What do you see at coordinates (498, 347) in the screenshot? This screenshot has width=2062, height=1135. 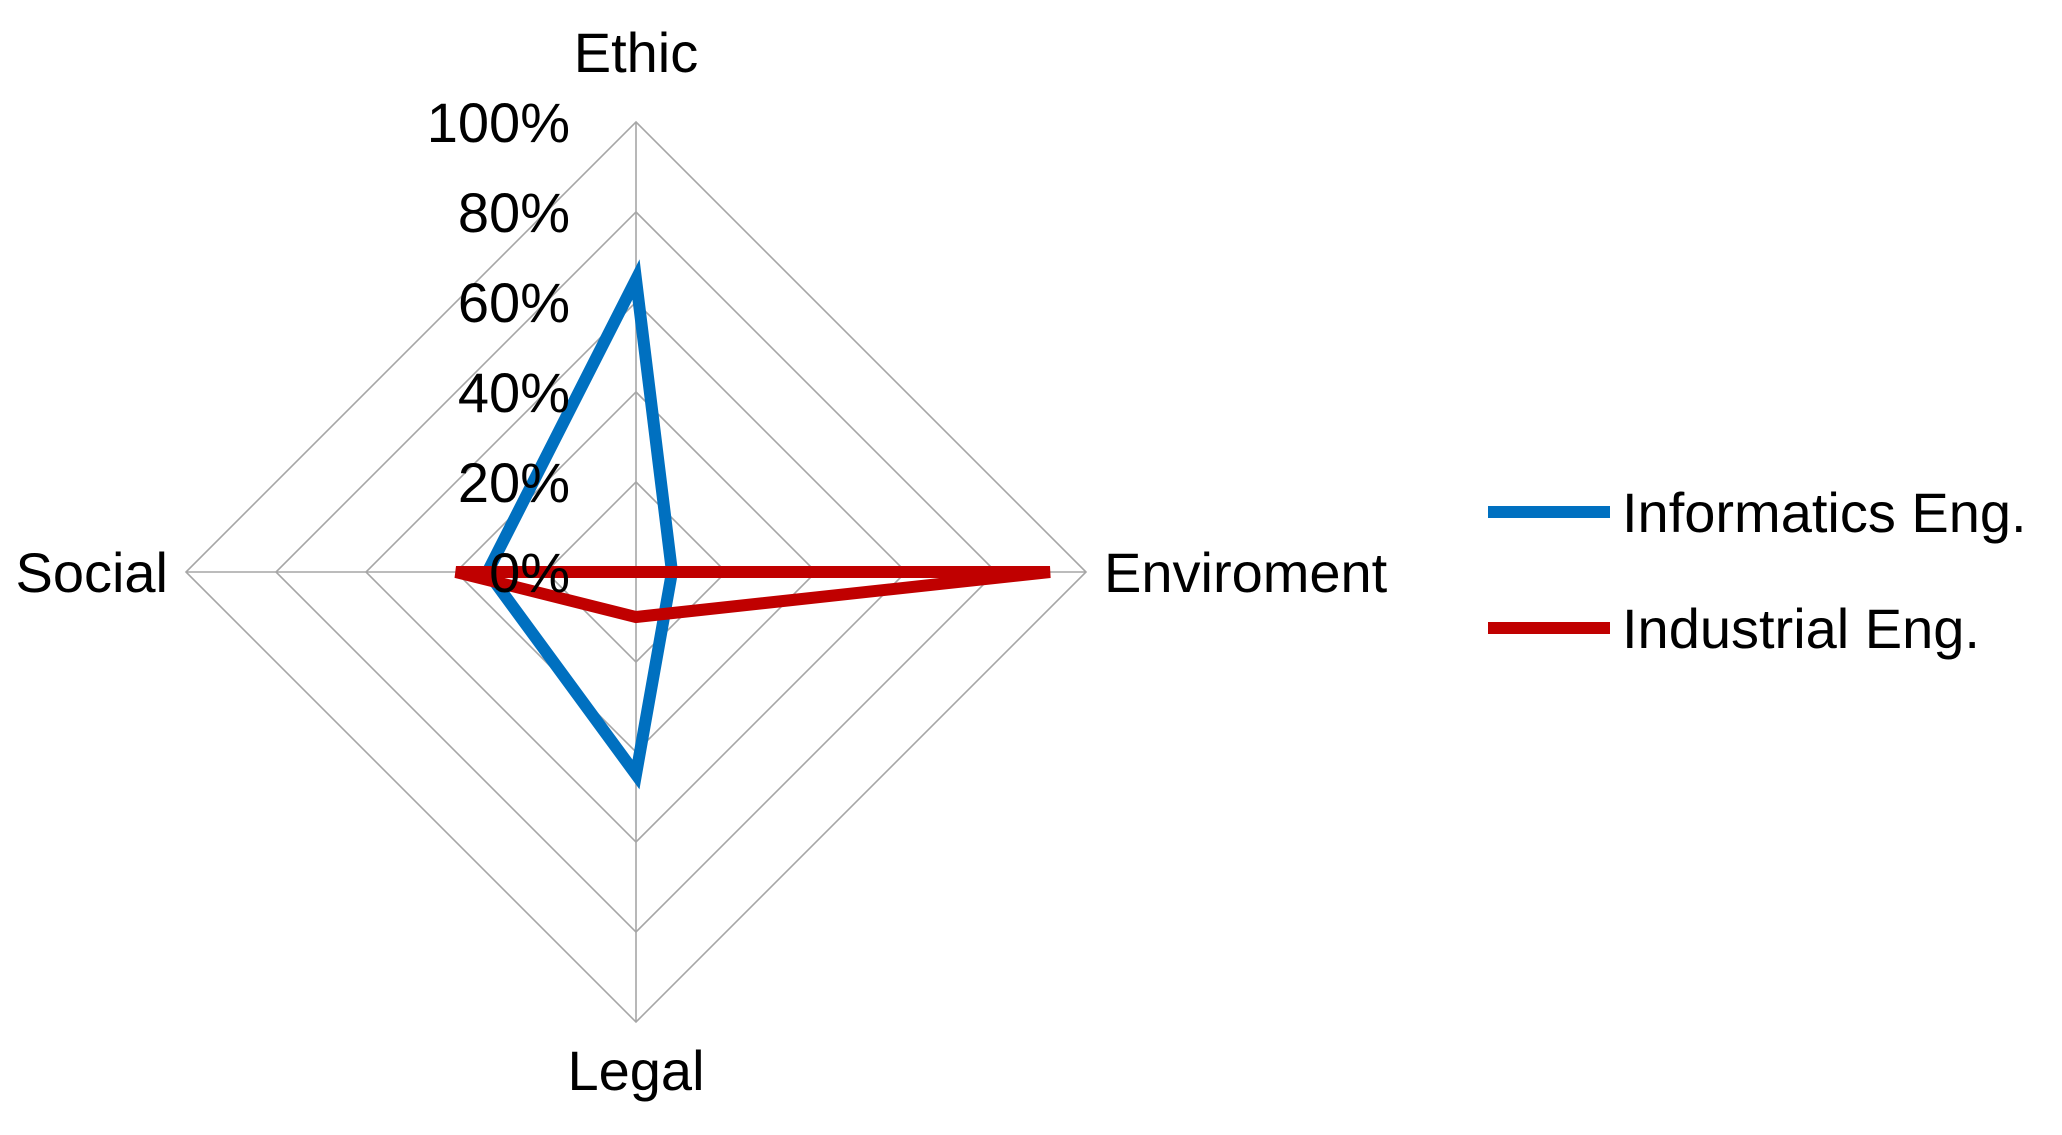 I see `radial-tick-labels: 0% 20% 40% 60% 80% 100%` at bounding box center [498, 347].